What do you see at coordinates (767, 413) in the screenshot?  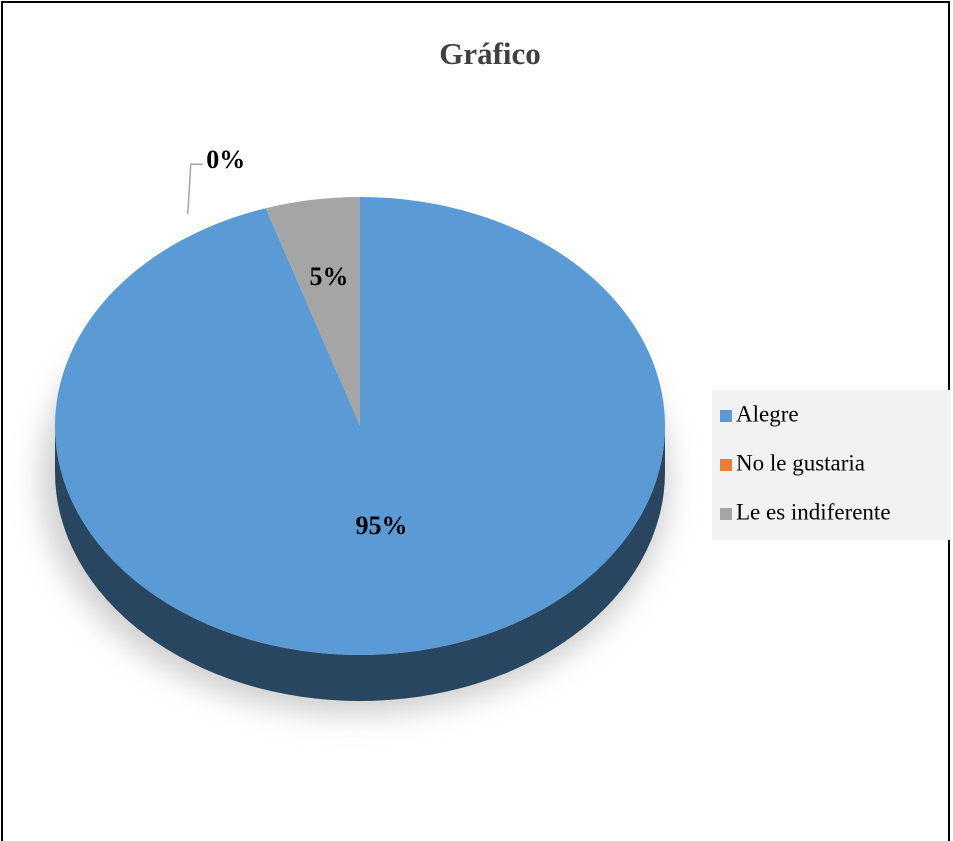 I see `legend-label: Alegre` at bounding box center [767, 413].